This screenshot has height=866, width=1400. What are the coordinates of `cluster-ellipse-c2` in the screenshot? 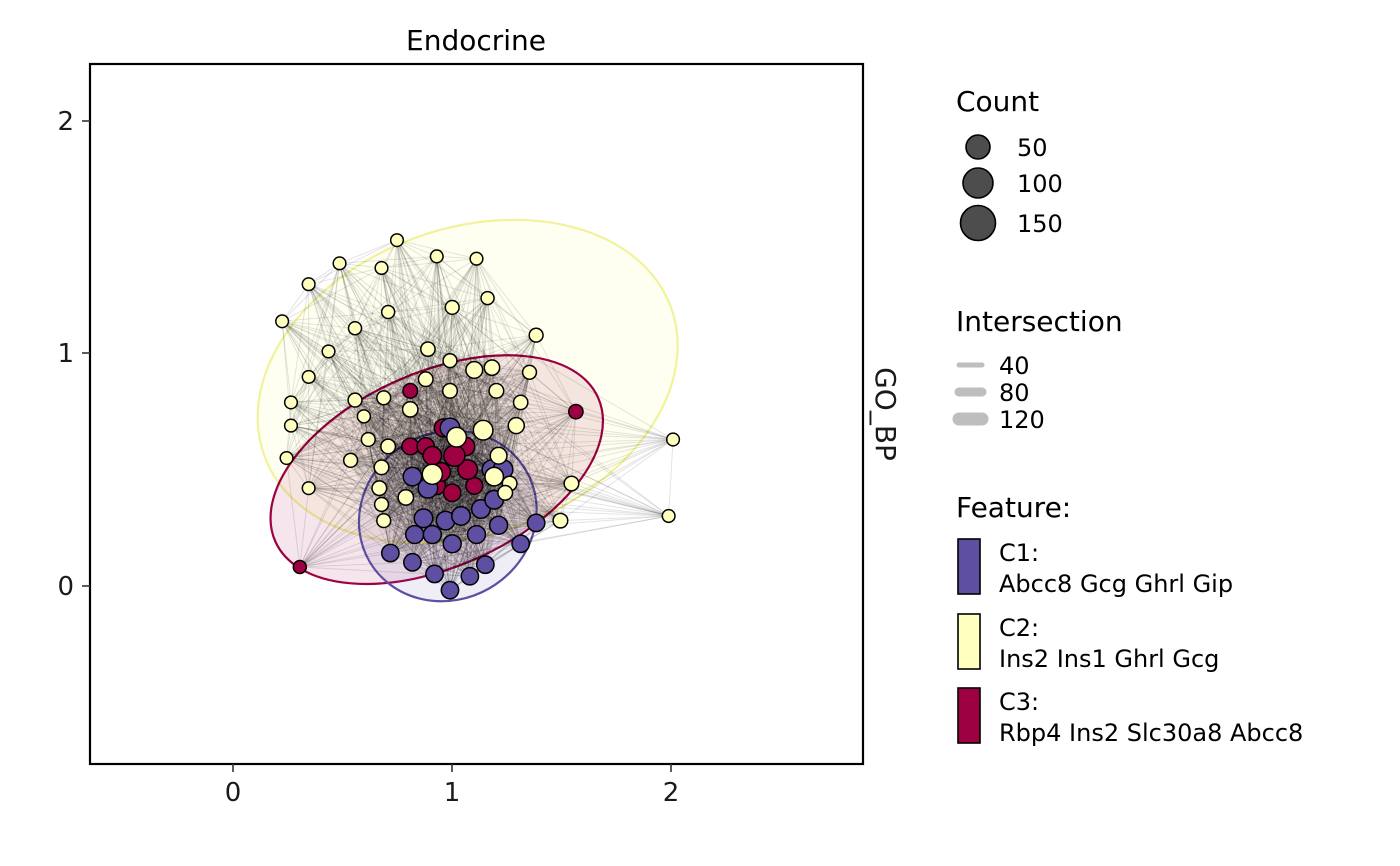 It's located at (467, 381).